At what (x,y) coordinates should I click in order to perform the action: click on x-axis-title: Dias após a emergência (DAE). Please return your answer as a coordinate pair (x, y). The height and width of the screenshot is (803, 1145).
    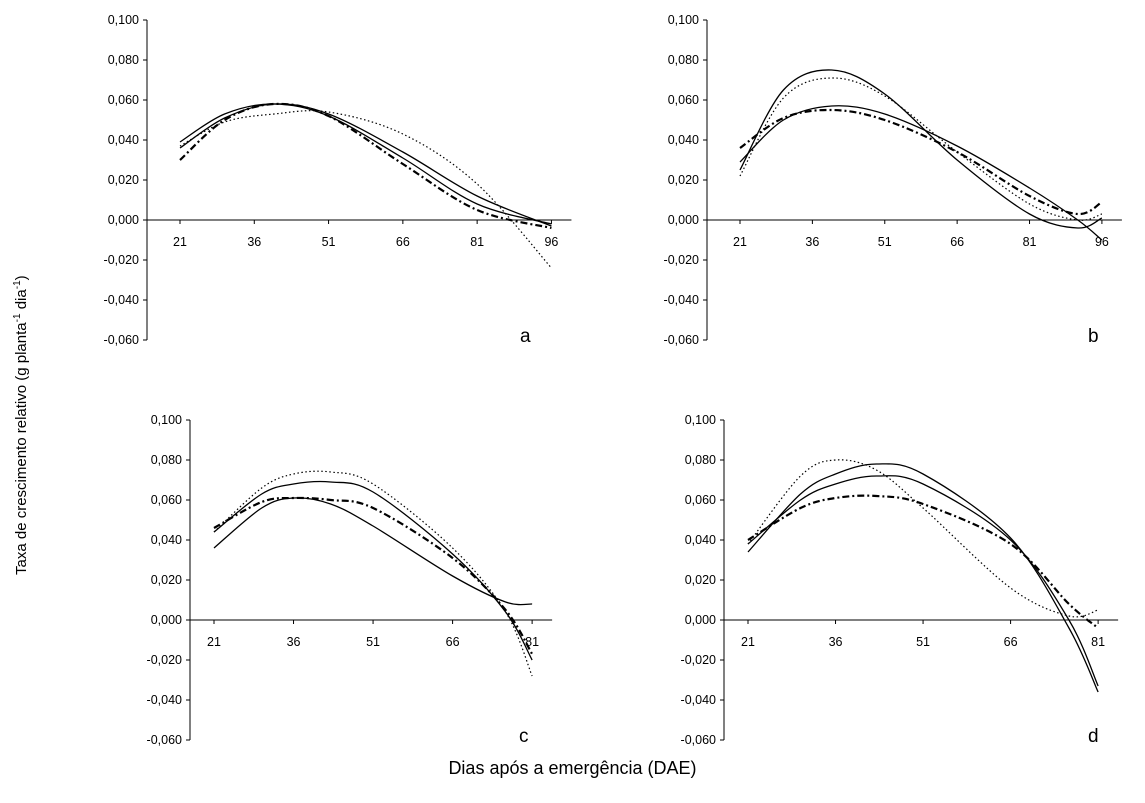
    Looking at the image, I should click on (572, 768).